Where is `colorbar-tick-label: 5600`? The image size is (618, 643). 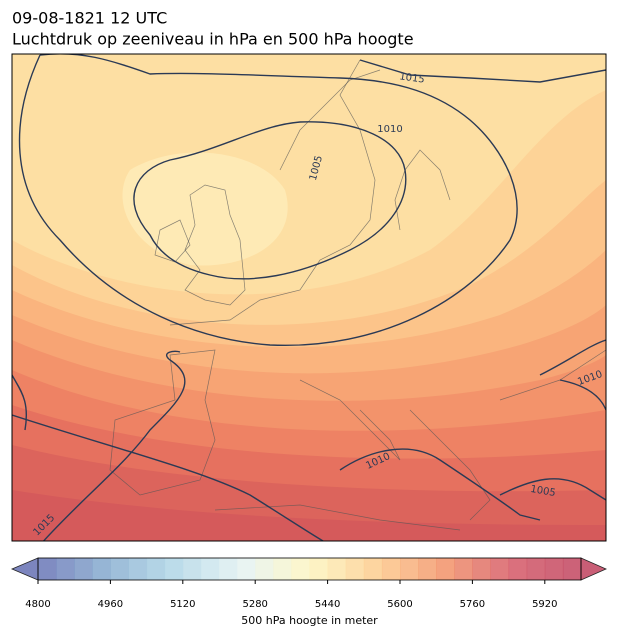 colorbar-tick-label: 5600 is located at coordinates (399, 604).